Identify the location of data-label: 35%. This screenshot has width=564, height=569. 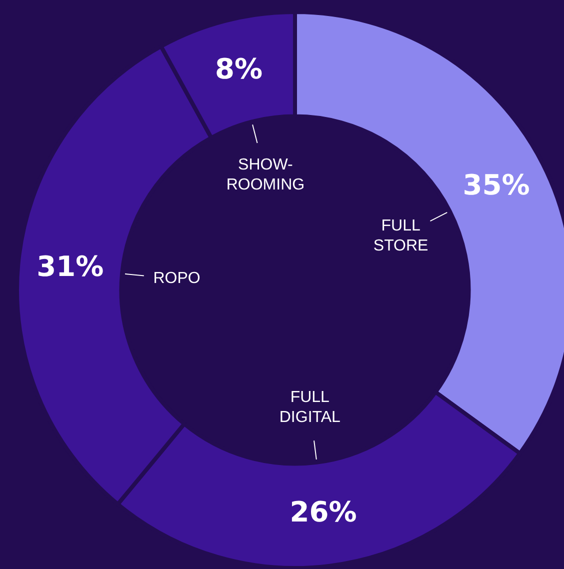
(496, 185).